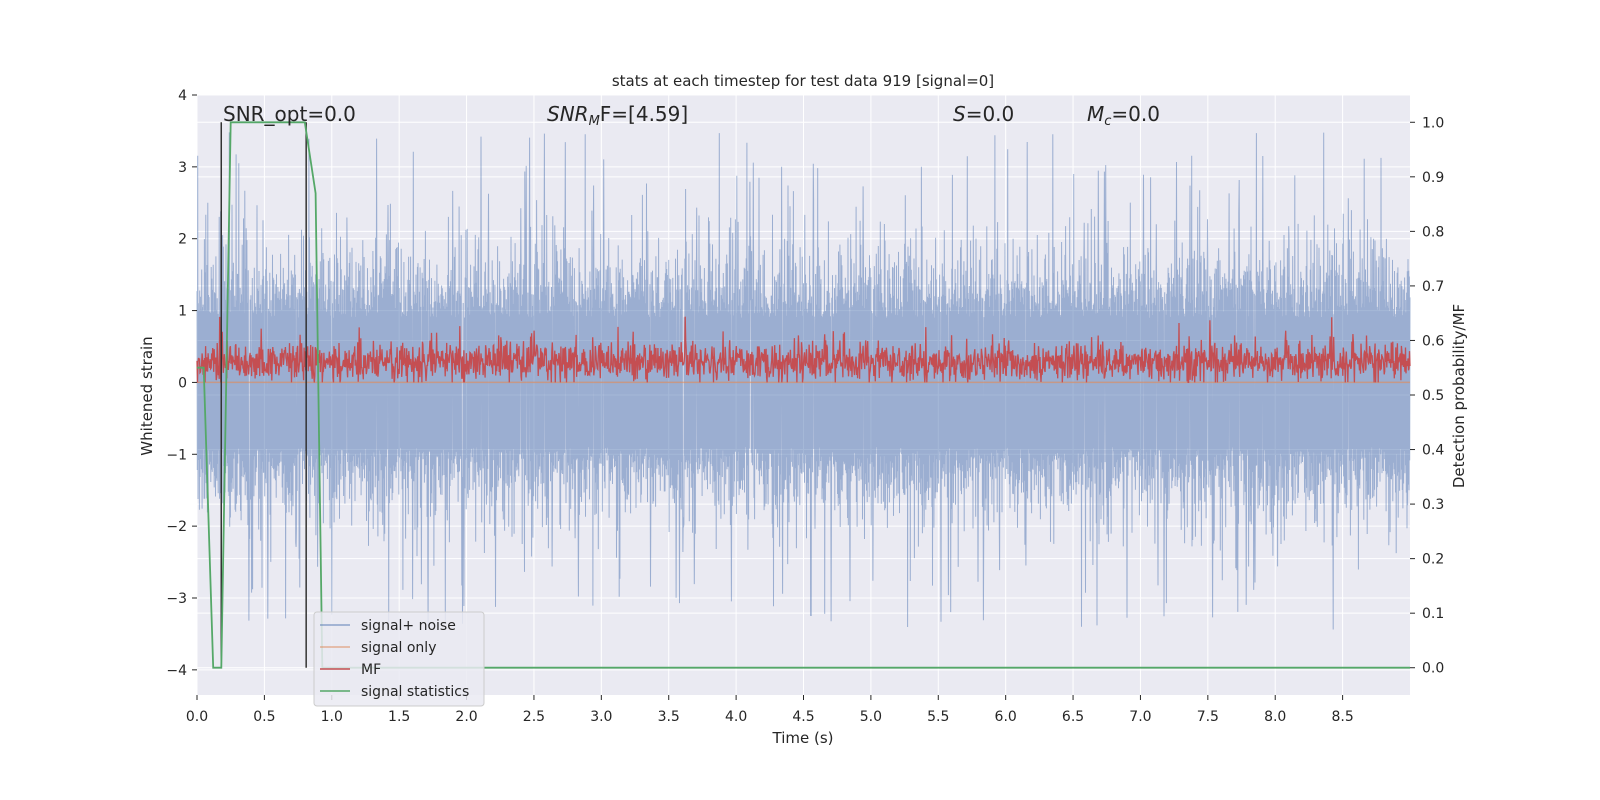 The width and height of the screenshot is (1600, 800). Describe the element at coordinates (644, 114) in the screenshot. I see `annotation-snr-mf-rest: F=[4.59]` at that location.